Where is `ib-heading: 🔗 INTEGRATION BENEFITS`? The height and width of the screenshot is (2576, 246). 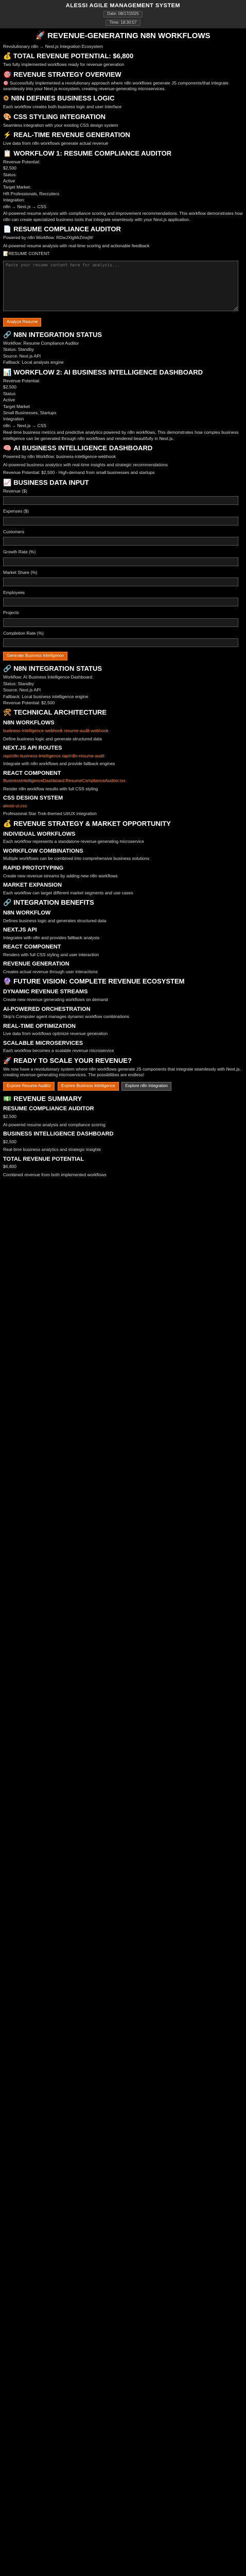 ib-heading: 🔗 INTEGRATION BENEFITS is located at coordinates (48, 903).